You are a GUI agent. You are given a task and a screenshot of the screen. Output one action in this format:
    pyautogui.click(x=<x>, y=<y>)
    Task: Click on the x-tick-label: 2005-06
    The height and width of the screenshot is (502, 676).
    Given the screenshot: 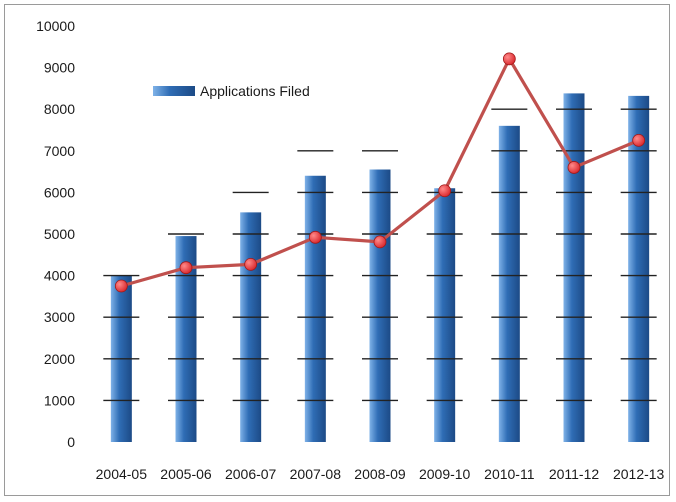 What is the action you would take?
    pyautogui.click(x=186, y=474)
    